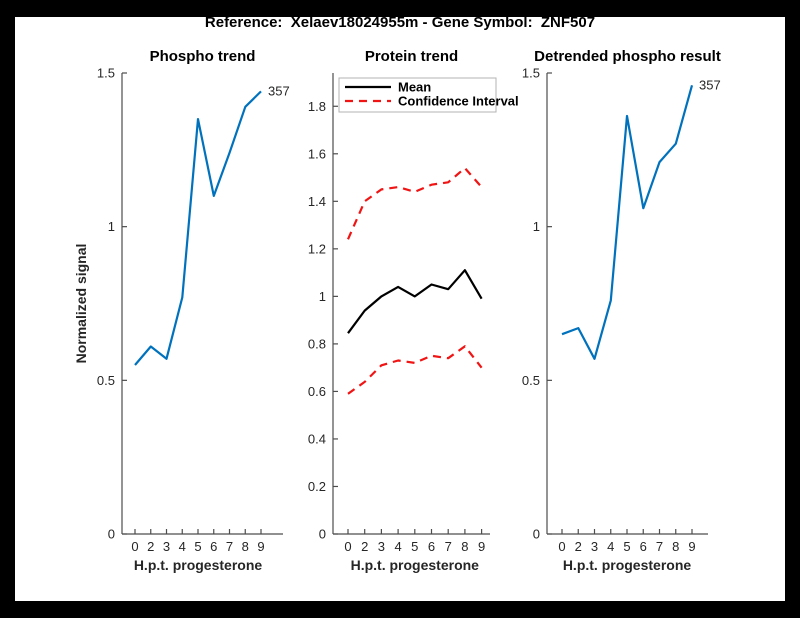 Image resolution: width=800 pixels, height=618 pixels. What do you see at coordinates (317, 201) in the screenshot?
I see `y-tick-label: 1.4` at bounding box center [317, 201].